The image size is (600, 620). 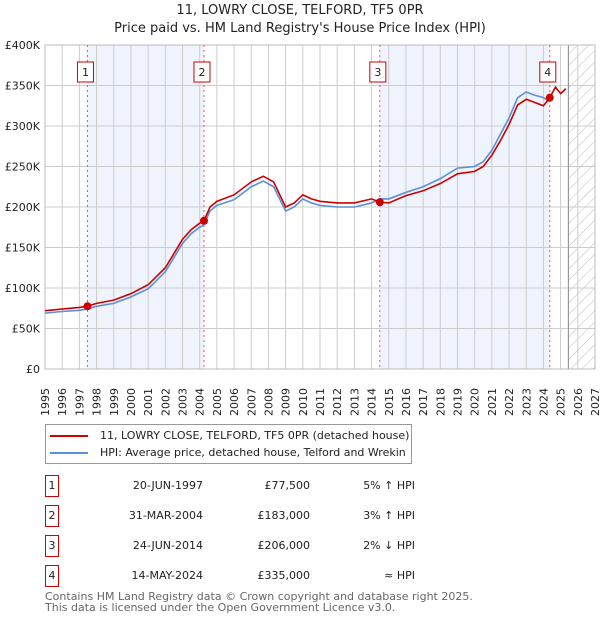 What do you see at coordinates (131, 402) in the screenshot?
I see `x-tick-label: 2000` at bounding box center [131, 402].